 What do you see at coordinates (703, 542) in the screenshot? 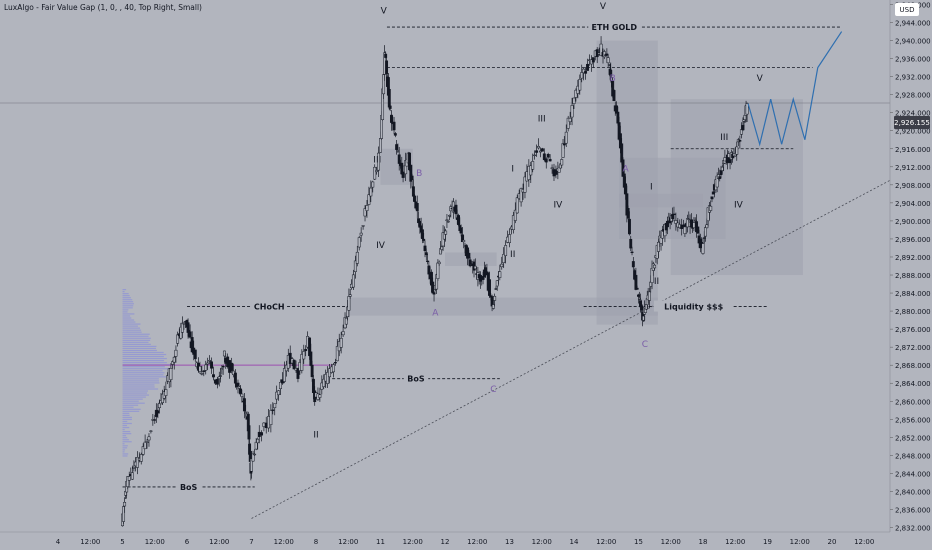
I see `x-tick-label: 18` at bounding box center [703, 542].